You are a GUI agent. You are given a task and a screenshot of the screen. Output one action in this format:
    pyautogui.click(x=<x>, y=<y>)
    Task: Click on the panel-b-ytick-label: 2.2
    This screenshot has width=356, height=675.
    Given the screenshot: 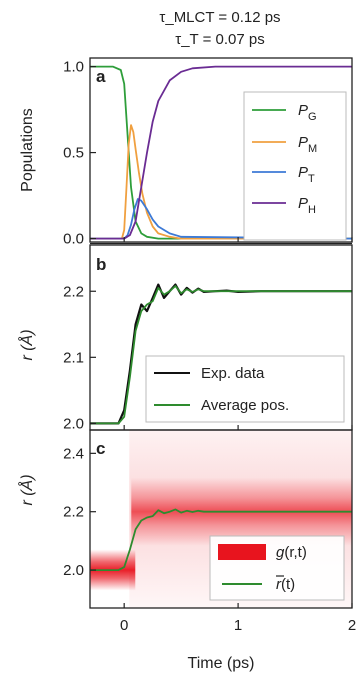 What is the action you would take?
    pyautogui.click(x=73, y=291)
    